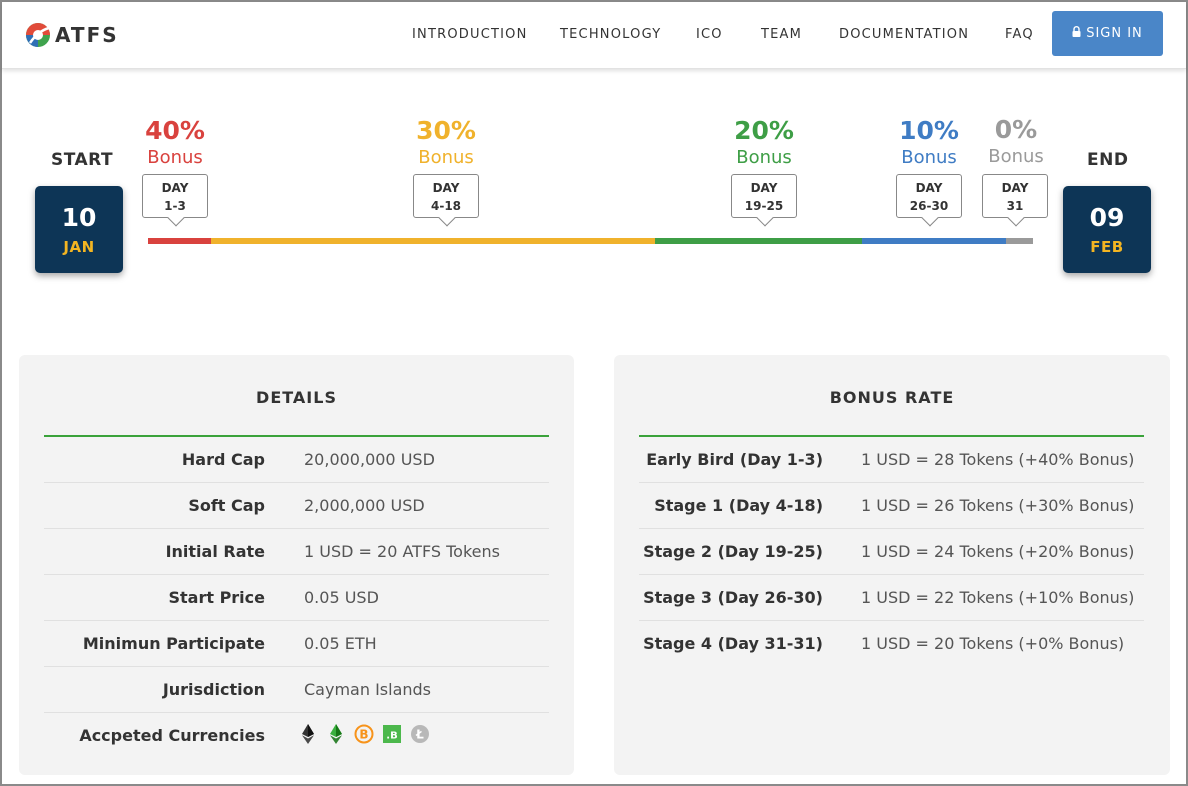 The image size is (1188, 786). I want to click on litecoin-icon: Ł, so click(420, 734).